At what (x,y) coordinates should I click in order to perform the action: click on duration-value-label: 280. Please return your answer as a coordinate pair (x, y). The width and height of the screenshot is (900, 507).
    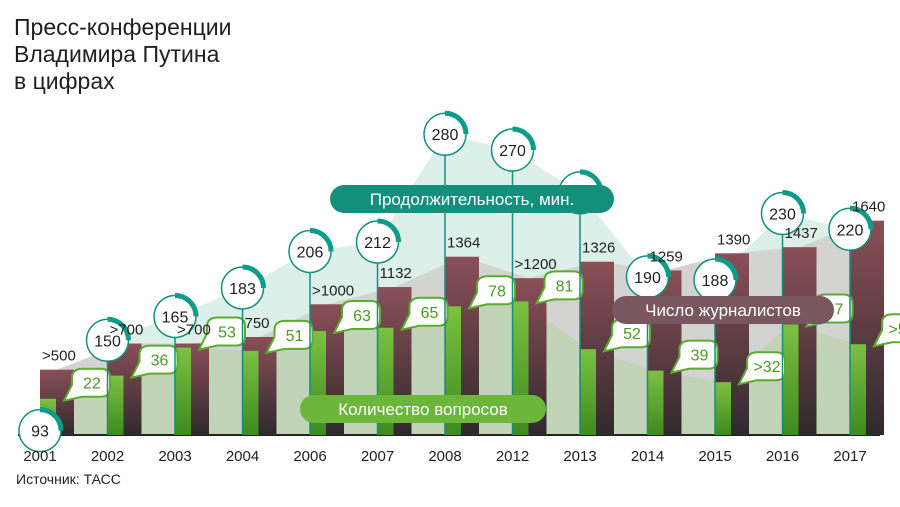
    Looking at the image, I should click on (445, 135).